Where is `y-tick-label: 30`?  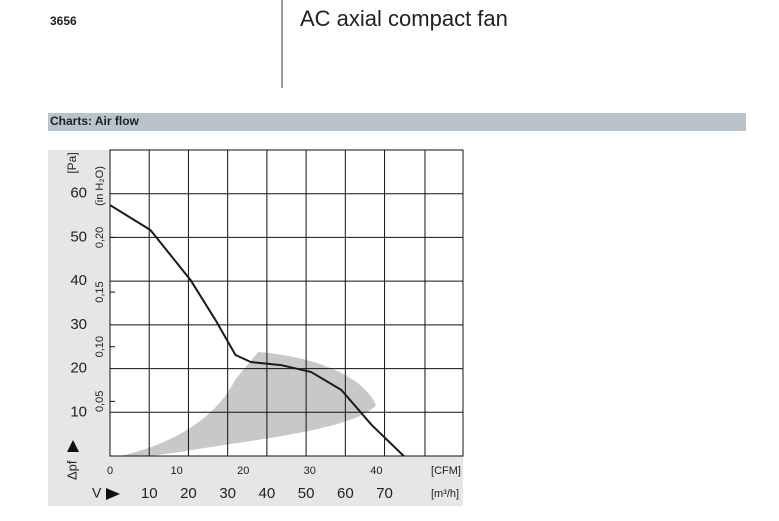
y-tick-label: 30 is located at coordinates (78, 324).